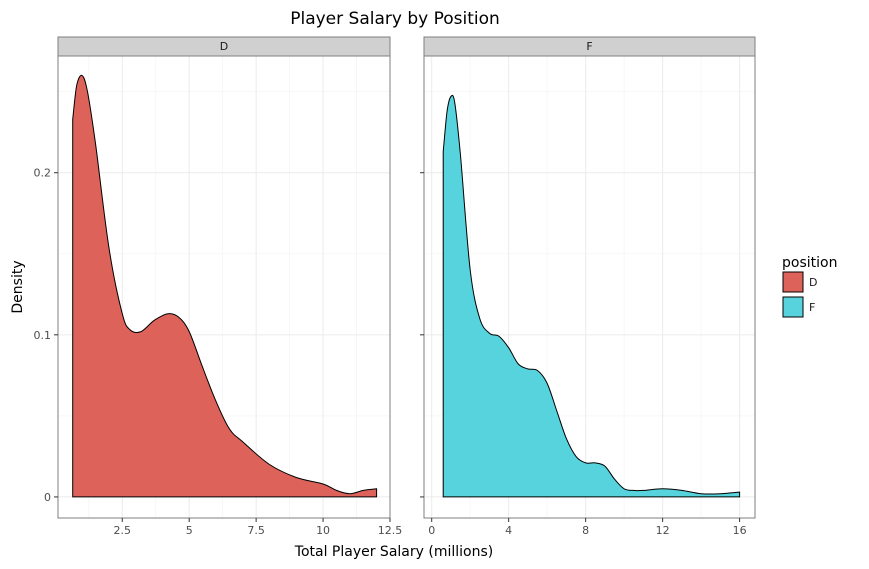 The width and height of the screenshot is (869, 569). I want to click on legend-label: F, so click(812, 307).